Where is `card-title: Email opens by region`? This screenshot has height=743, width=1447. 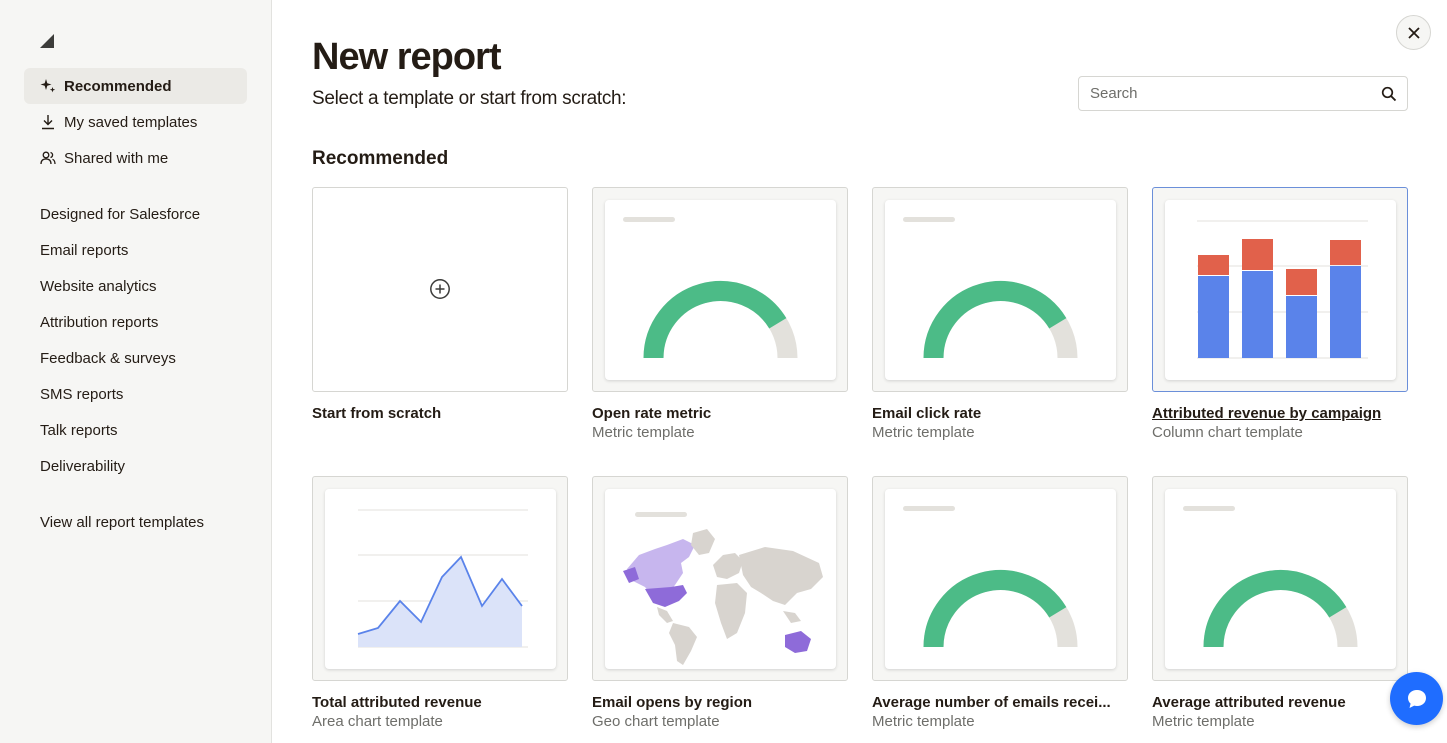 card-title: Email opens by region is located at coordinates (672, 702).